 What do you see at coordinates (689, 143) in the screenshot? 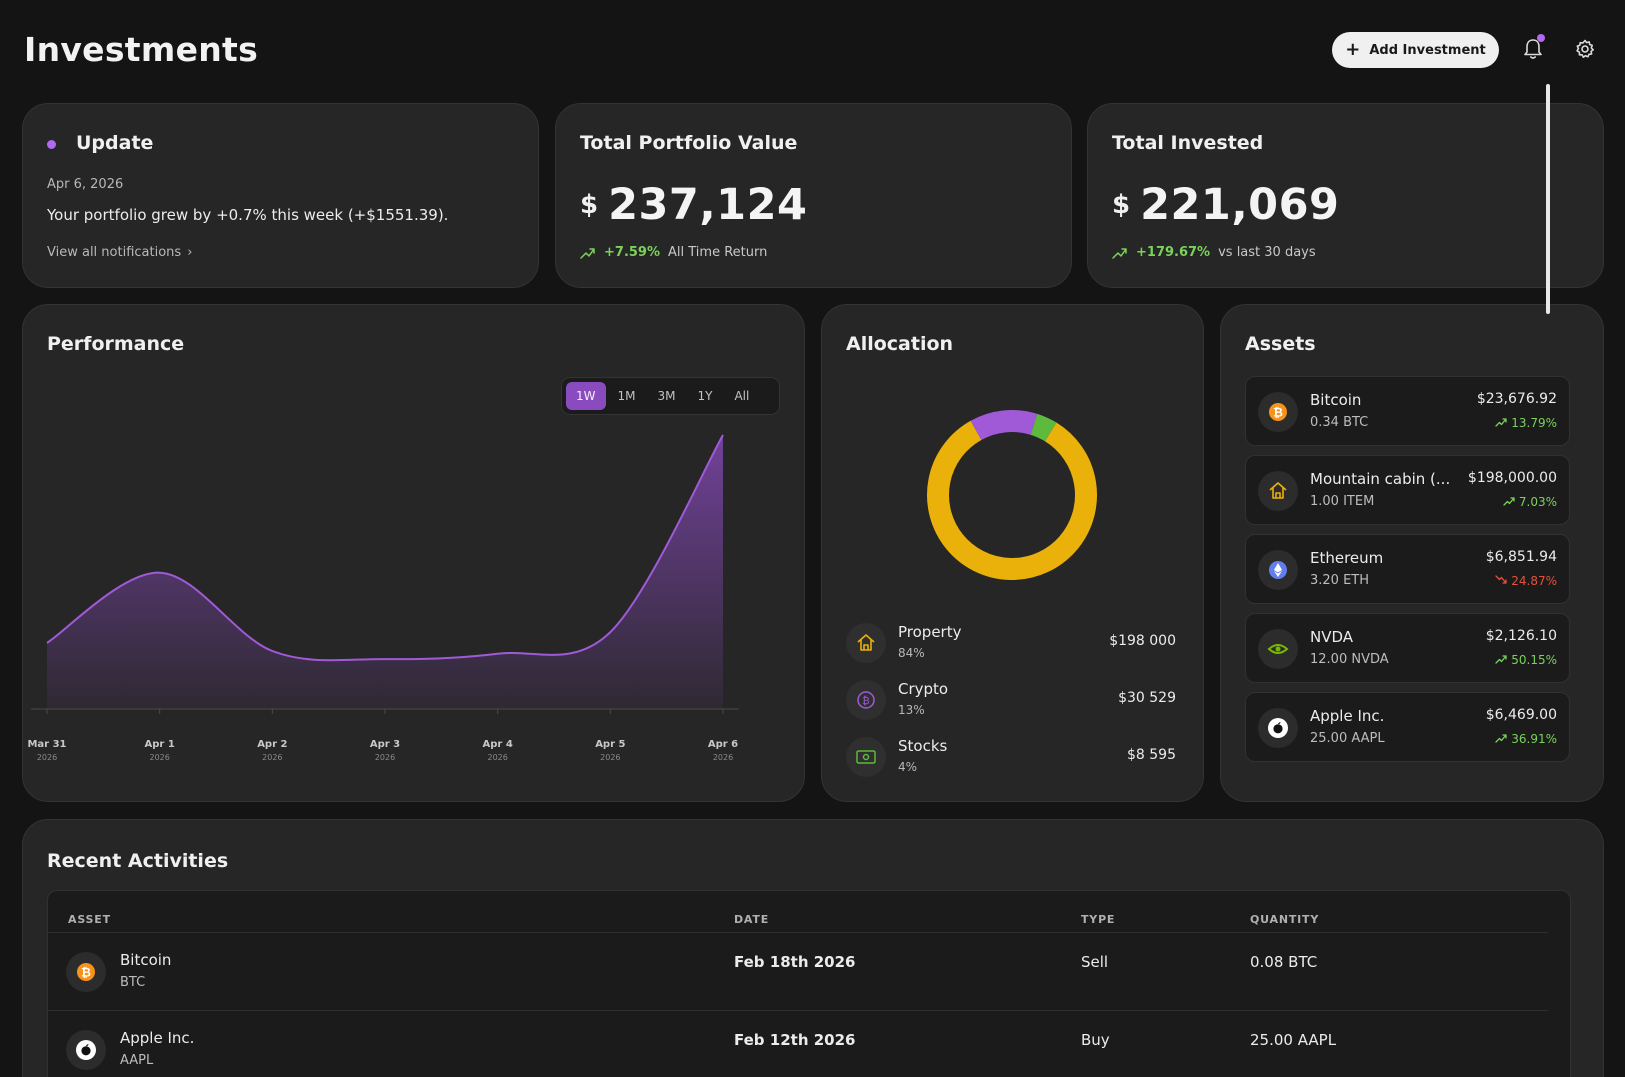
I see `portfolio-title: Total Portfolio Value` at bounding box center [689, 143].